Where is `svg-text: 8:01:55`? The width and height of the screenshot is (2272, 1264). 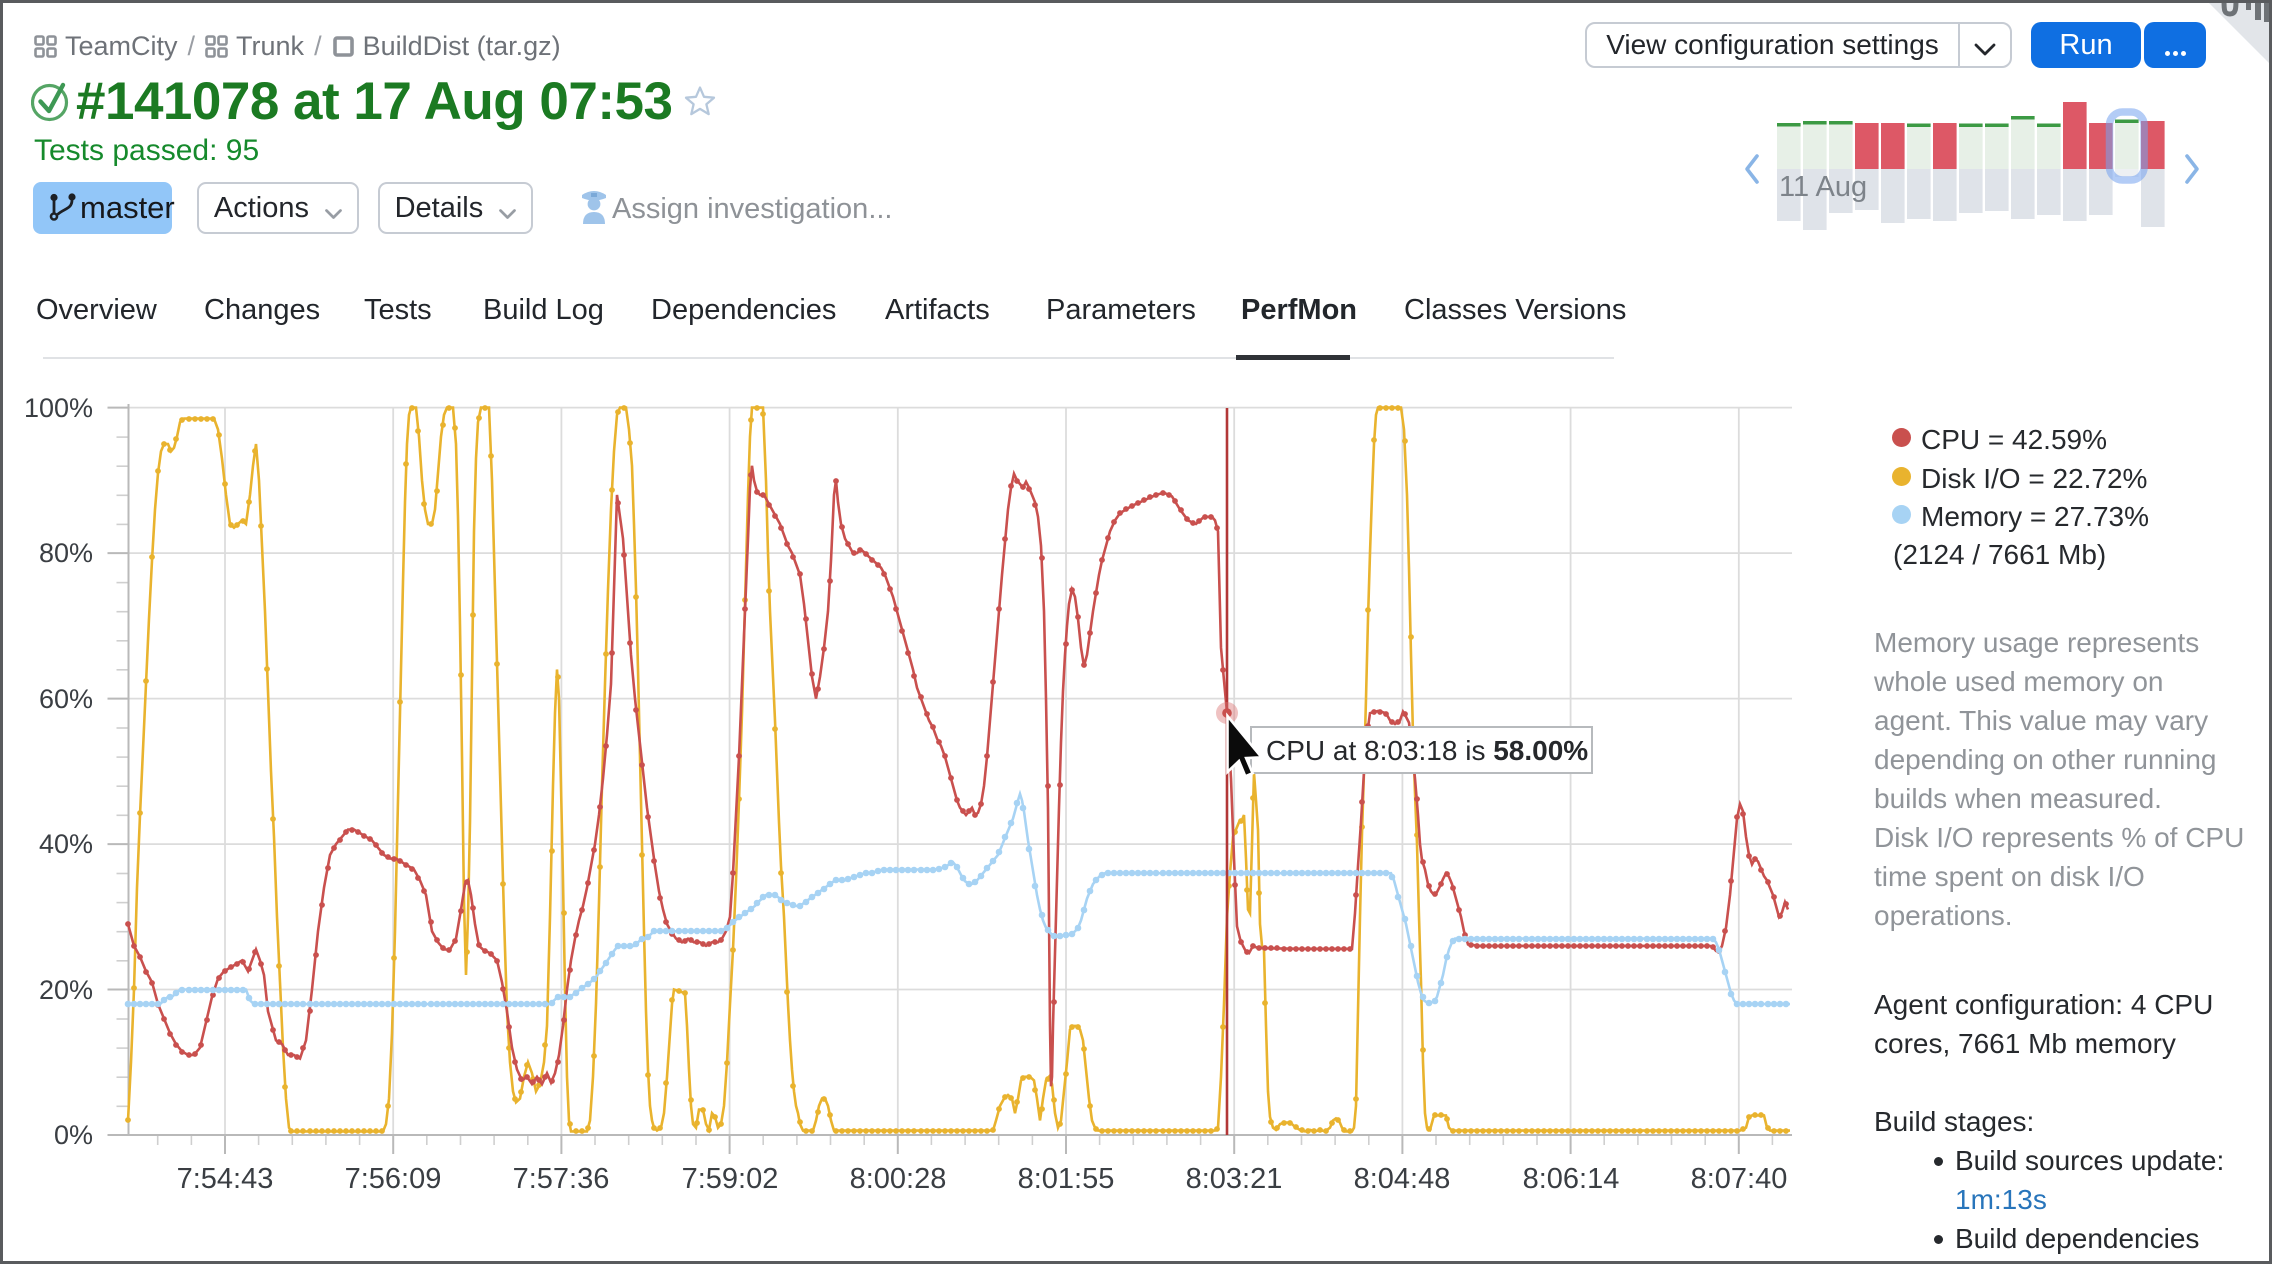 svg-text: 8:01:55 is located at coordinates (1066, 1179).